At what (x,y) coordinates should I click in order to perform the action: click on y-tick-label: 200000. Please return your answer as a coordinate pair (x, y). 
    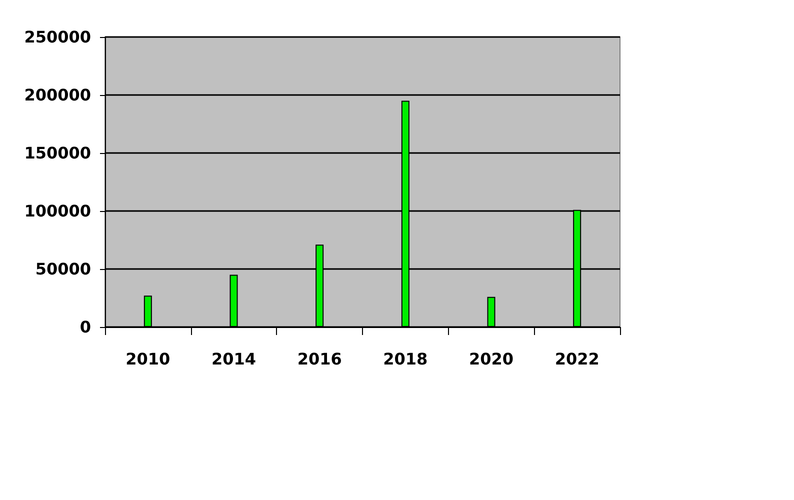
    Looking at the image, I should click on (57, 95).